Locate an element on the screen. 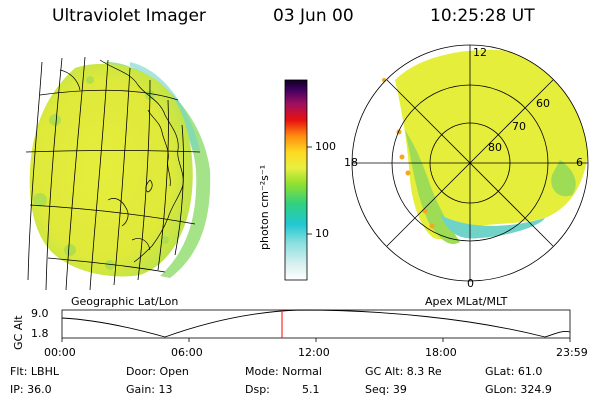  xtick-0600: 06:00 is located at coordinates (187, 352).